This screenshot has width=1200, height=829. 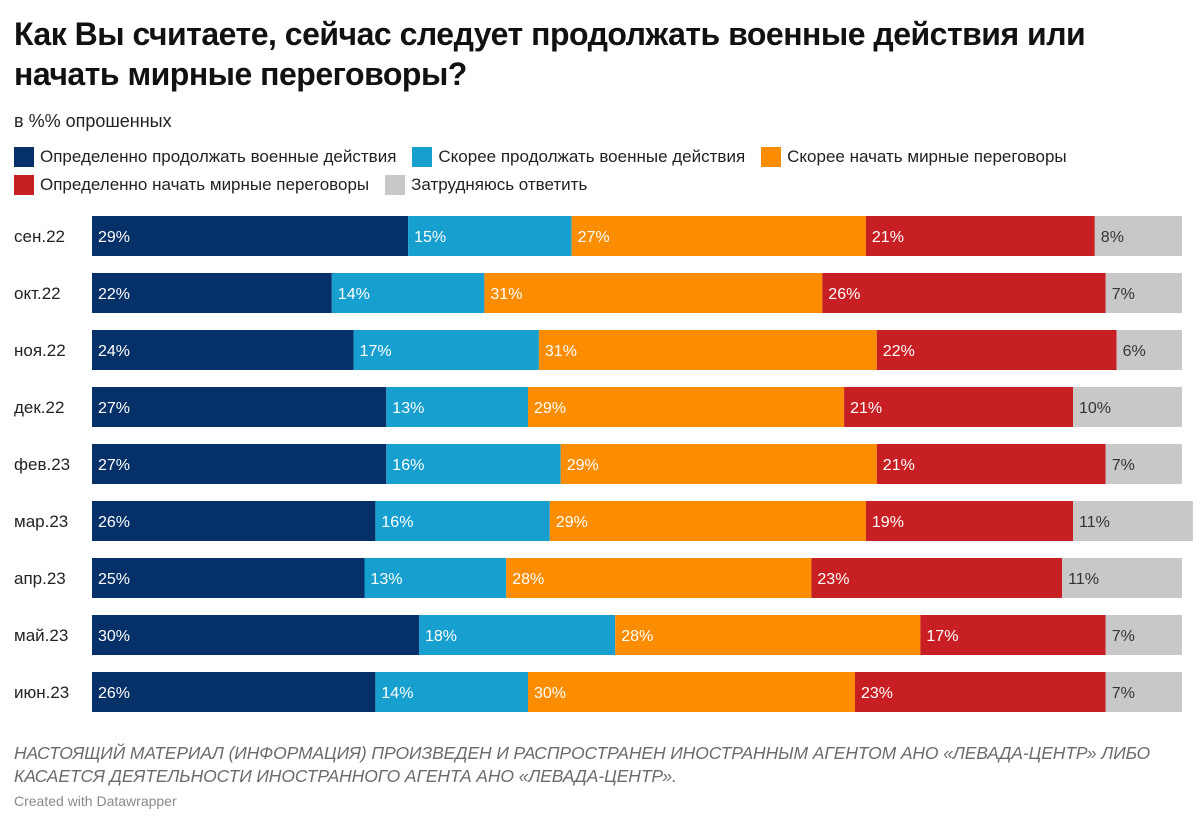 I want to click on legend-item: Определенно продолжать военные действия, so click(x=205, y=157).